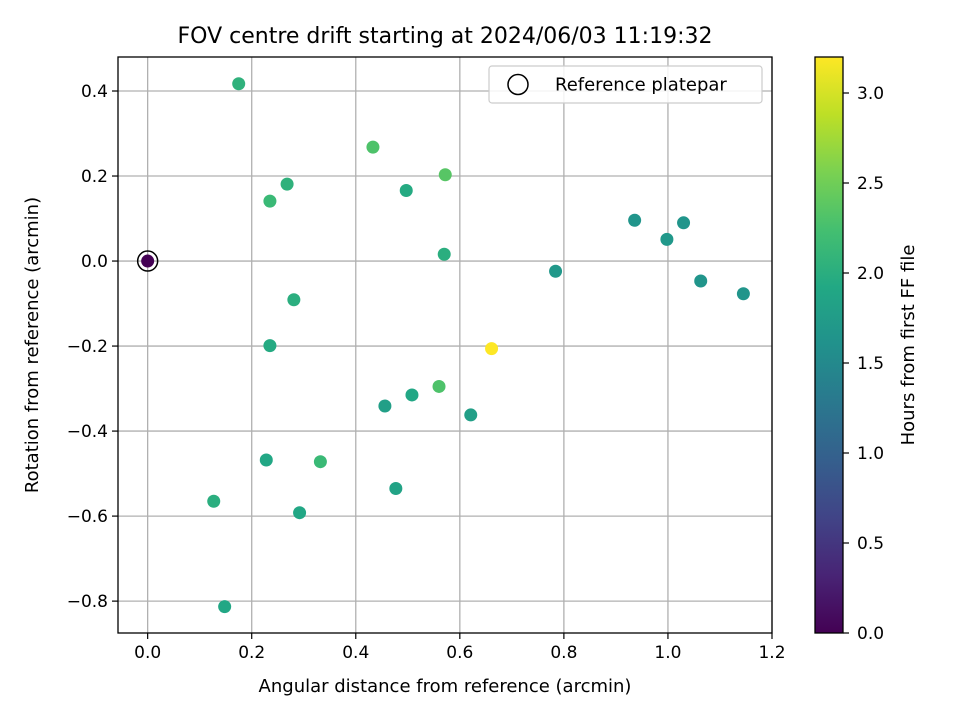 The height and width of the screenshot is (720, 960). Describe the element at coordinates (87, 347) in the screenshot. I see `y-tick-label: −0.2` at that location.